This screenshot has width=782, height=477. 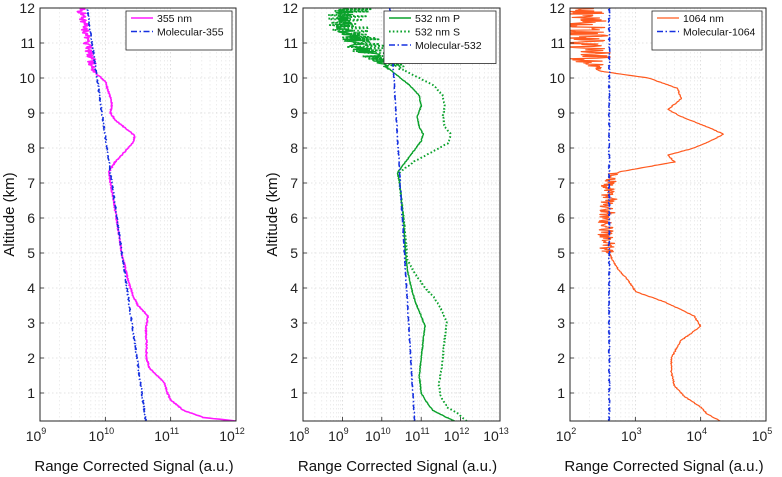 I want to click on x-tick-label: 10³, so click(x=631, y=435).